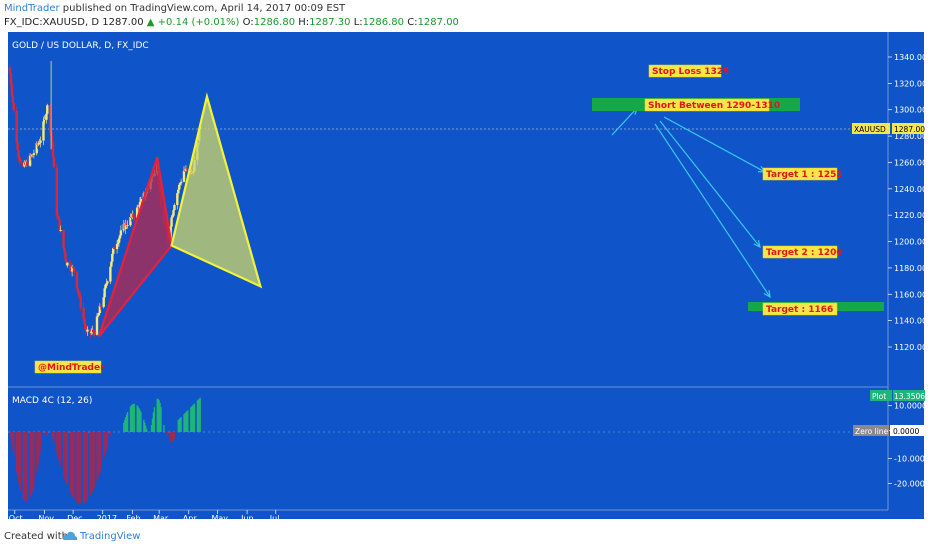  What do you see at coordinates (274, 518) in the screenshot?
I see `time-tick-label: Jul` at bounding box center [274, 518].